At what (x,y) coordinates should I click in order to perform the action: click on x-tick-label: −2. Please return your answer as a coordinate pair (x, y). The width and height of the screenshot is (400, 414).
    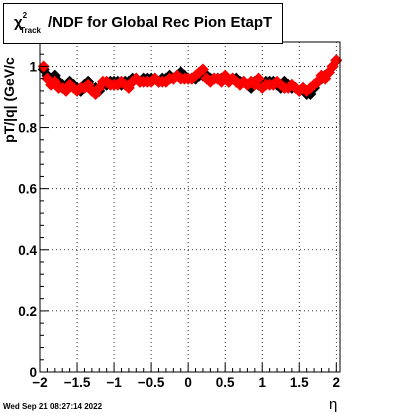
    Looking at the image, I should click on (39, 382).